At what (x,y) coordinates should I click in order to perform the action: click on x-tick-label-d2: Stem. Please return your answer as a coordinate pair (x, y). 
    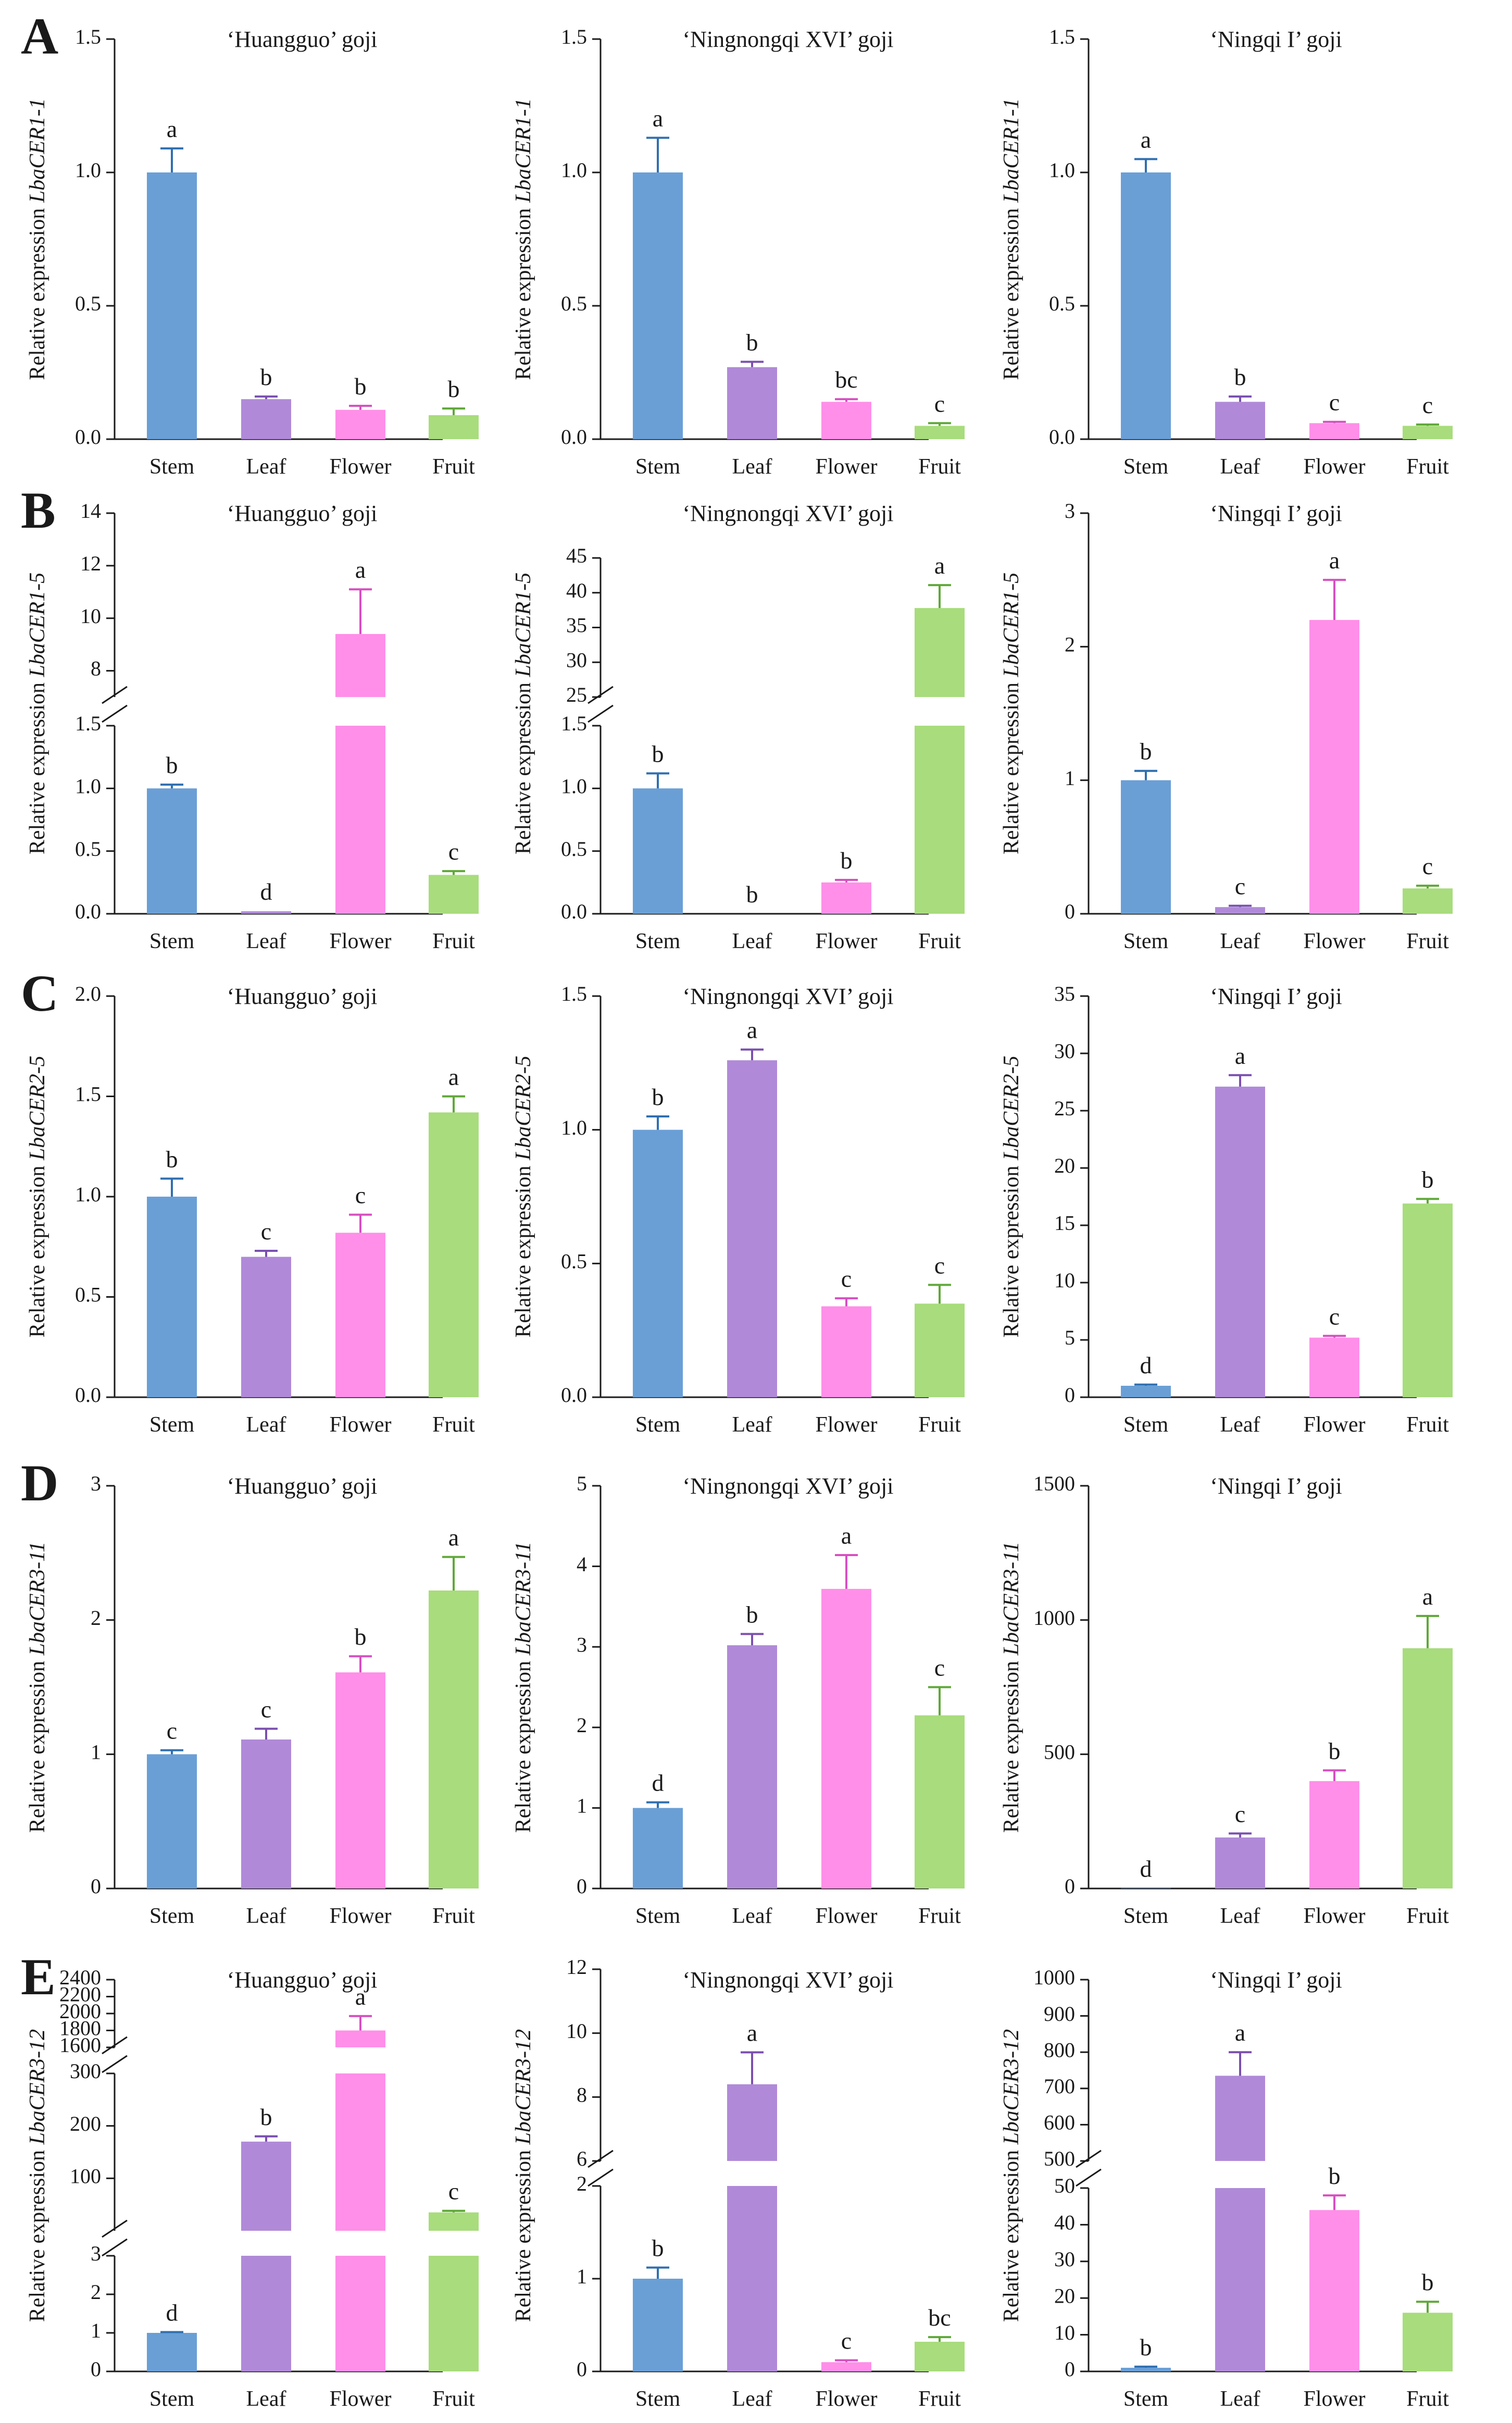
    Looking at the image, I should click on (658, 1916).